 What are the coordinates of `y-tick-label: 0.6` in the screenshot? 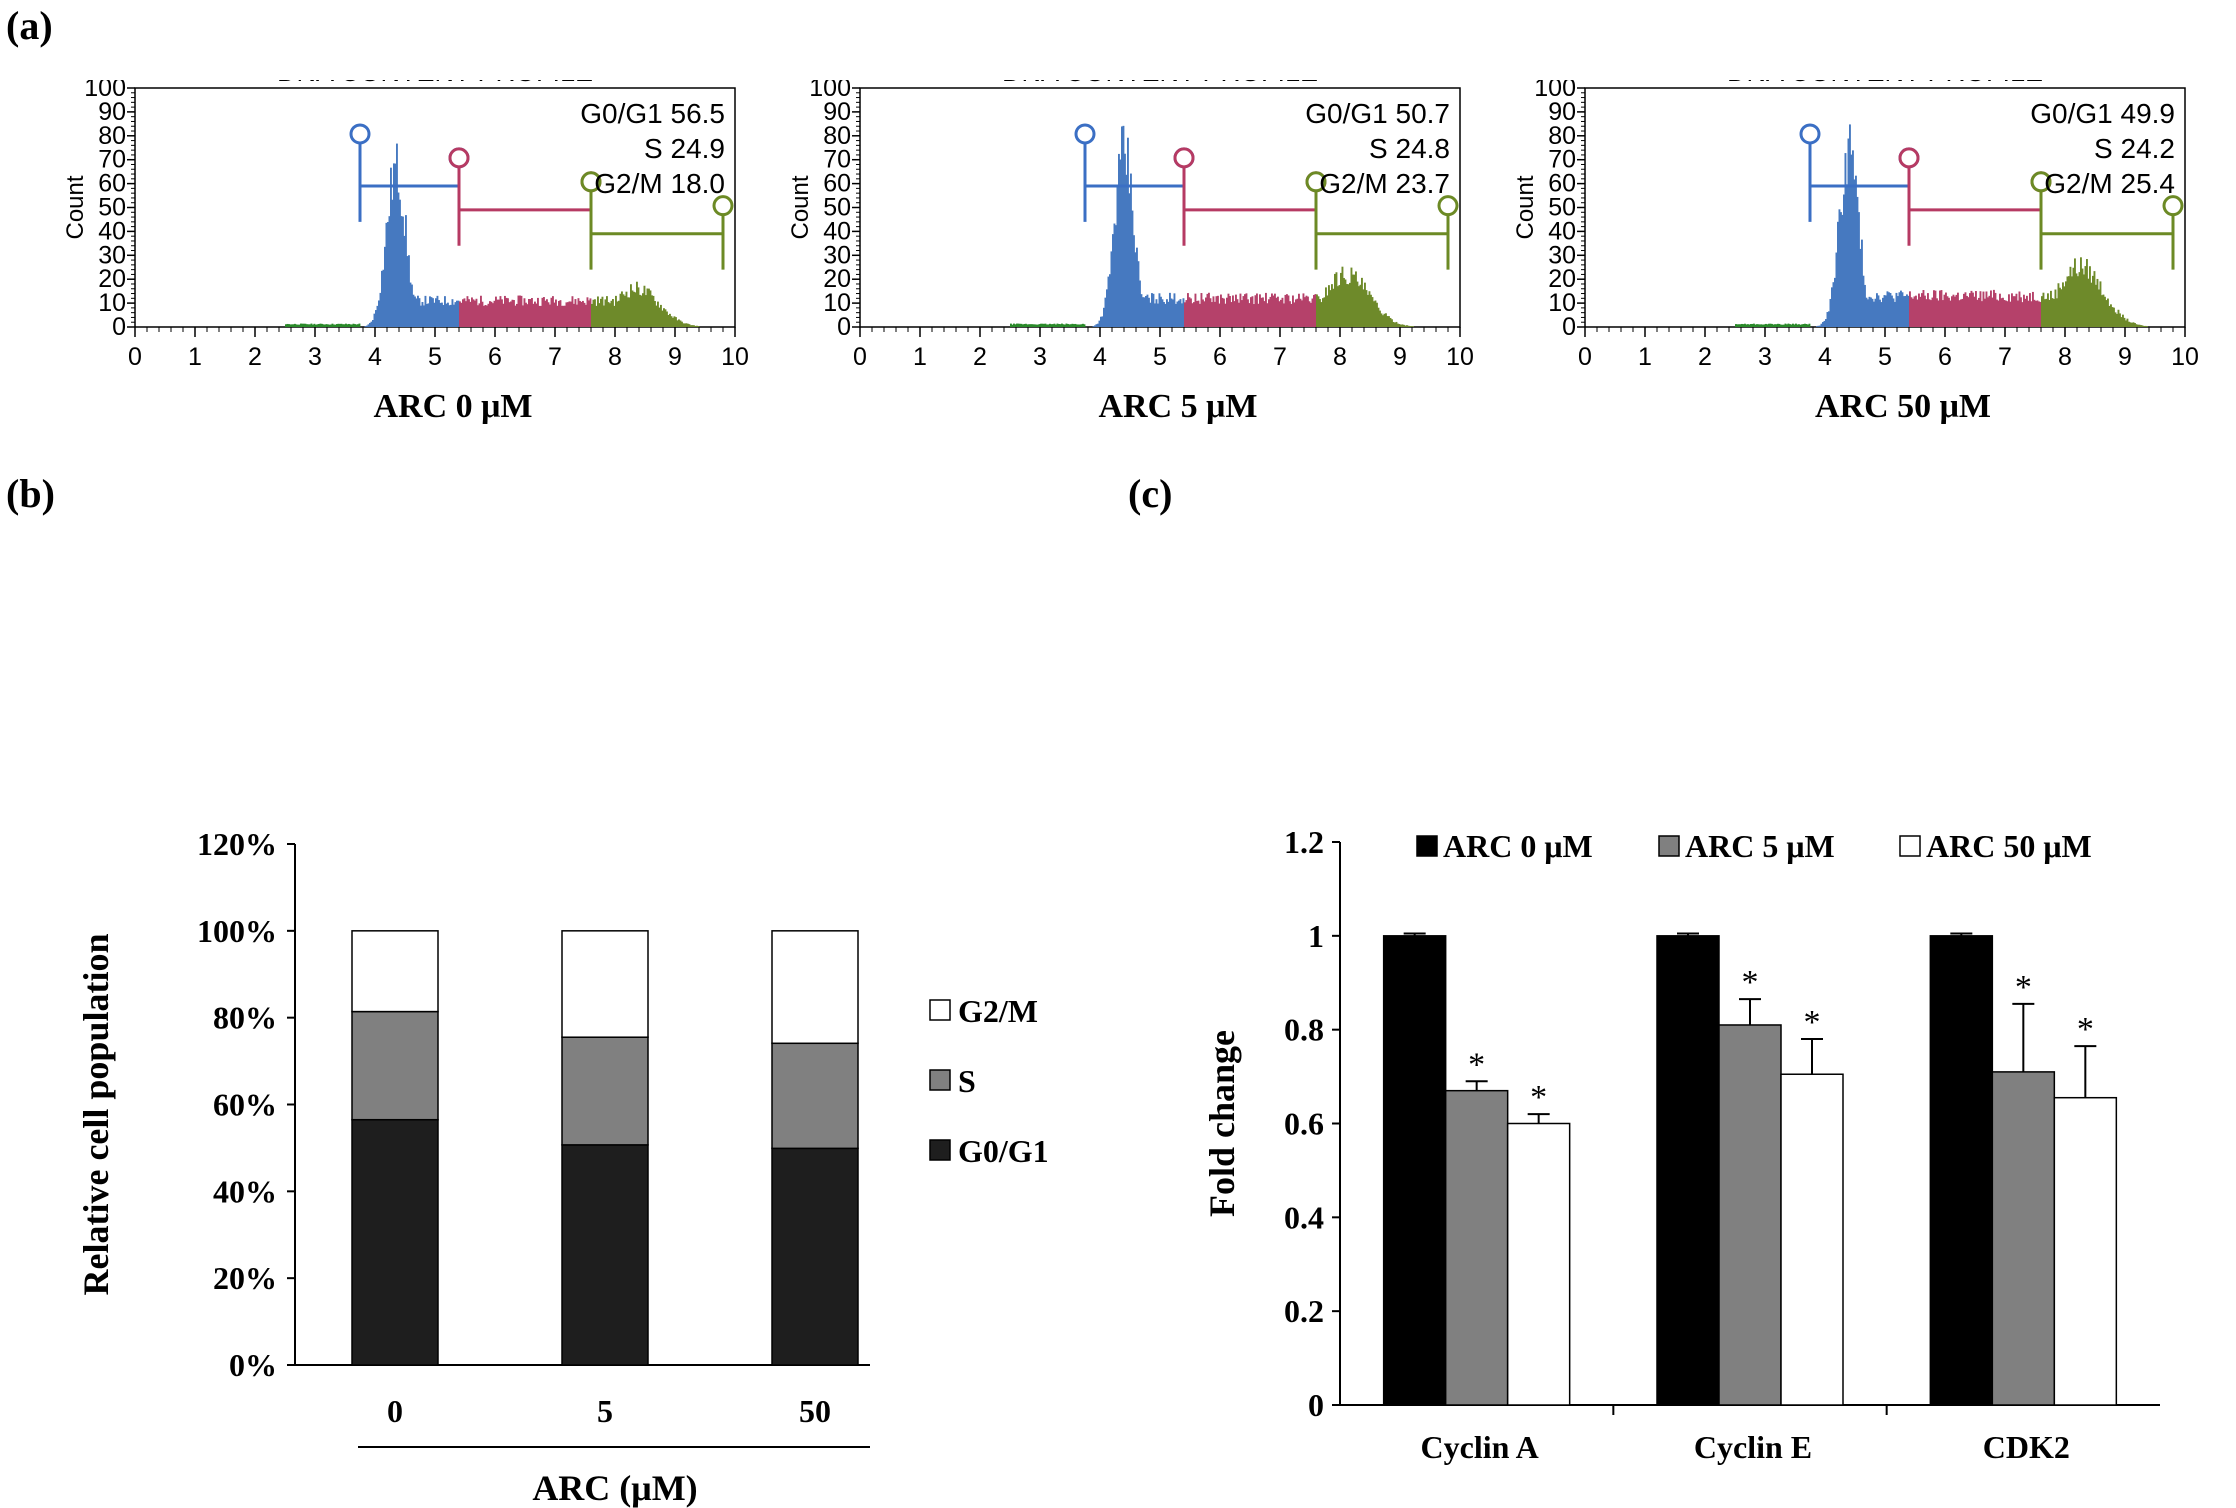 It's located at (1304, 1124).